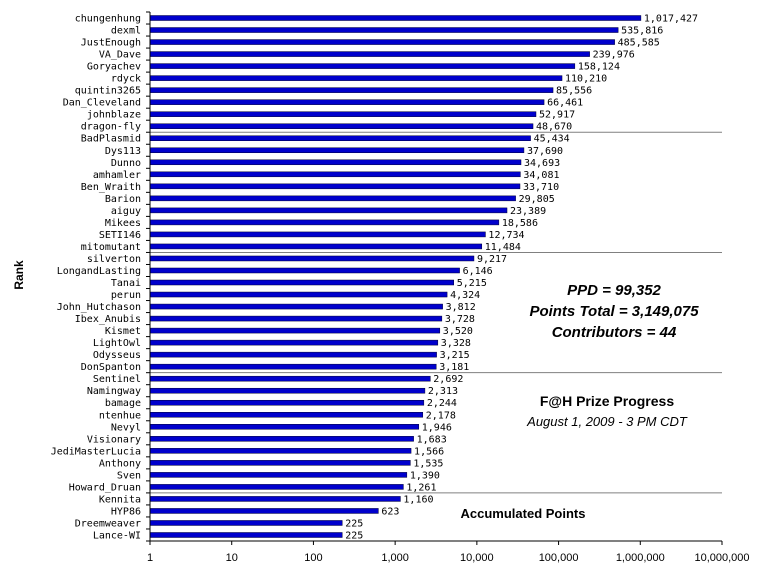  What do you see at coordinates (478, 271) in the screenshot?
I see `value-label-LongandLasting: 6,146` at bounding box center [478, 271].